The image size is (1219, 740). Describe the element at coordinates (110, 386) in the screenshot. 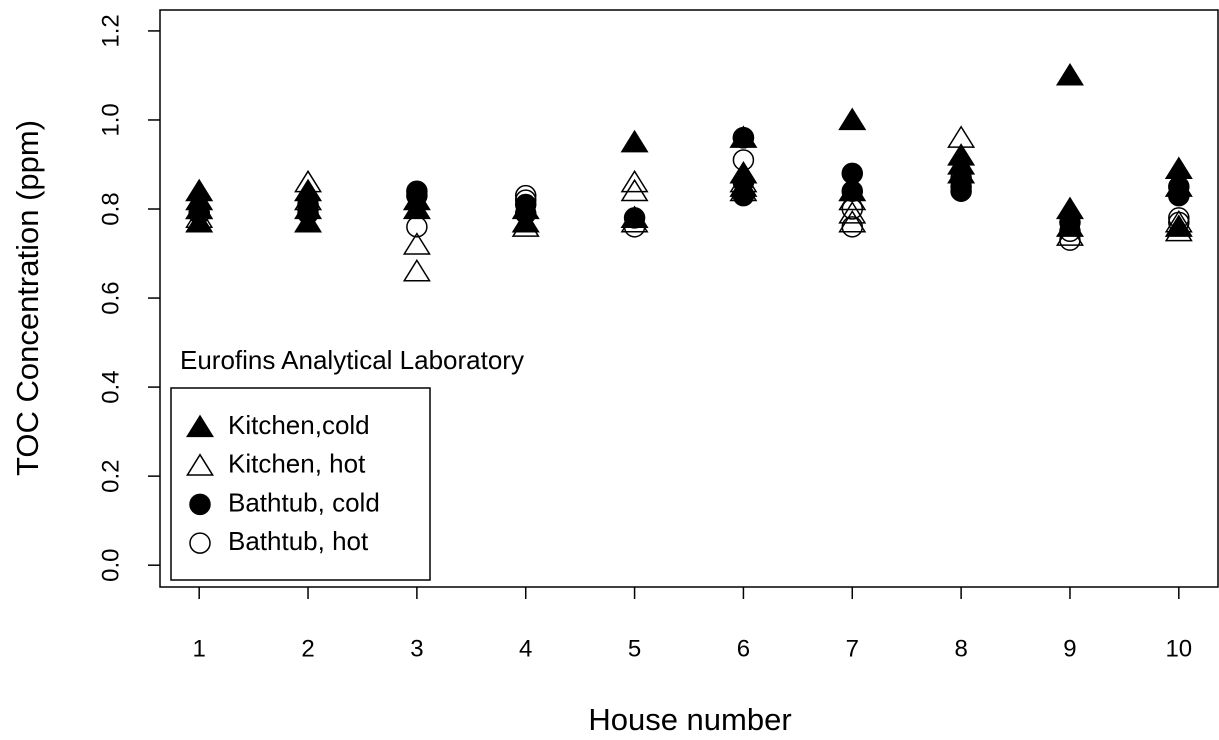

I see `y-tick-label: 0.4` at that location.